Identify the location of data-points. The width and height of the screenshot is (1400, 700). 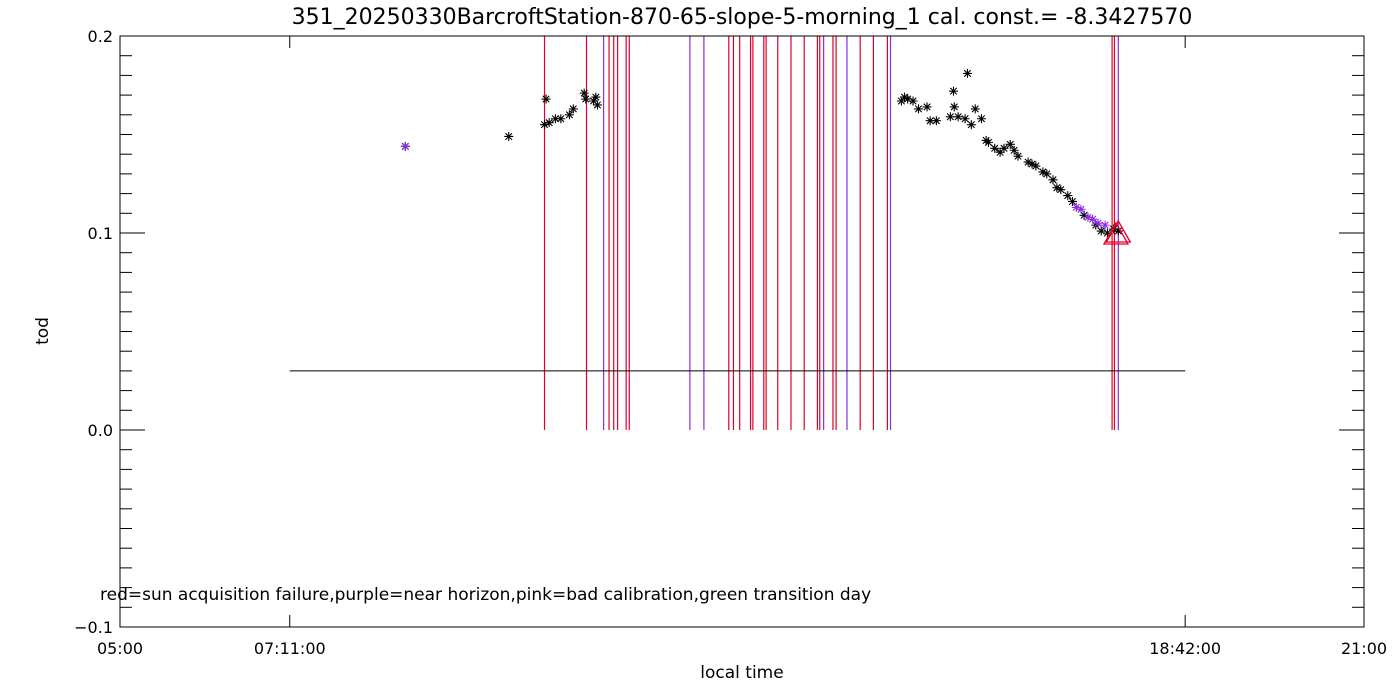
(766, 156).